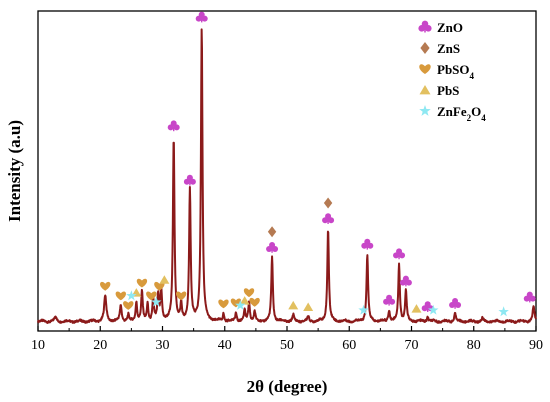  Describe the element at coordinates (536, 345) in the screenshot. I see `x-tick-label: 90` at that location.